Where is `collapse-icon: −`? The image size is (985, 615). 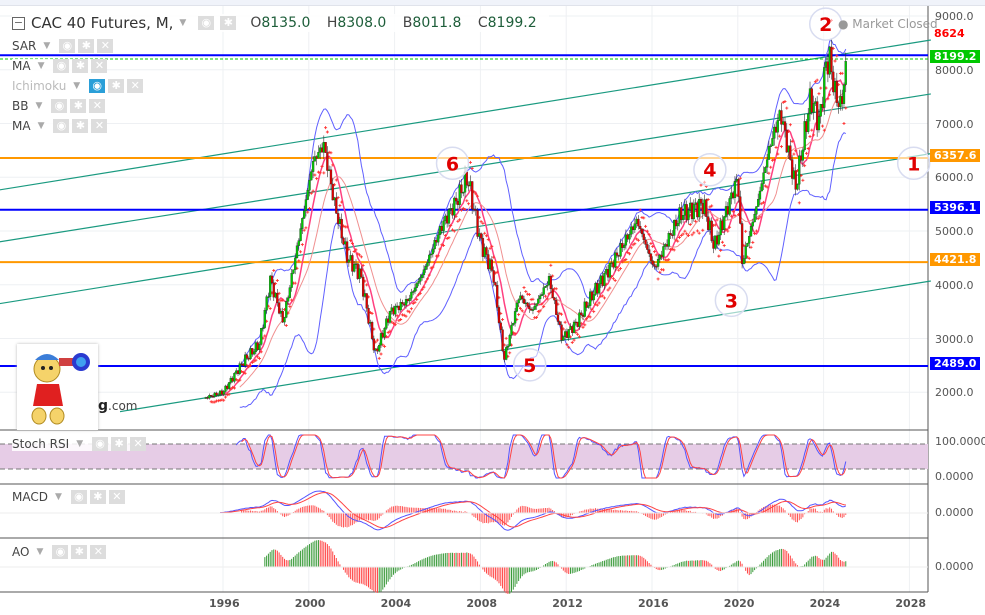 collapse-icon: − is located at coordinates (18, 22).